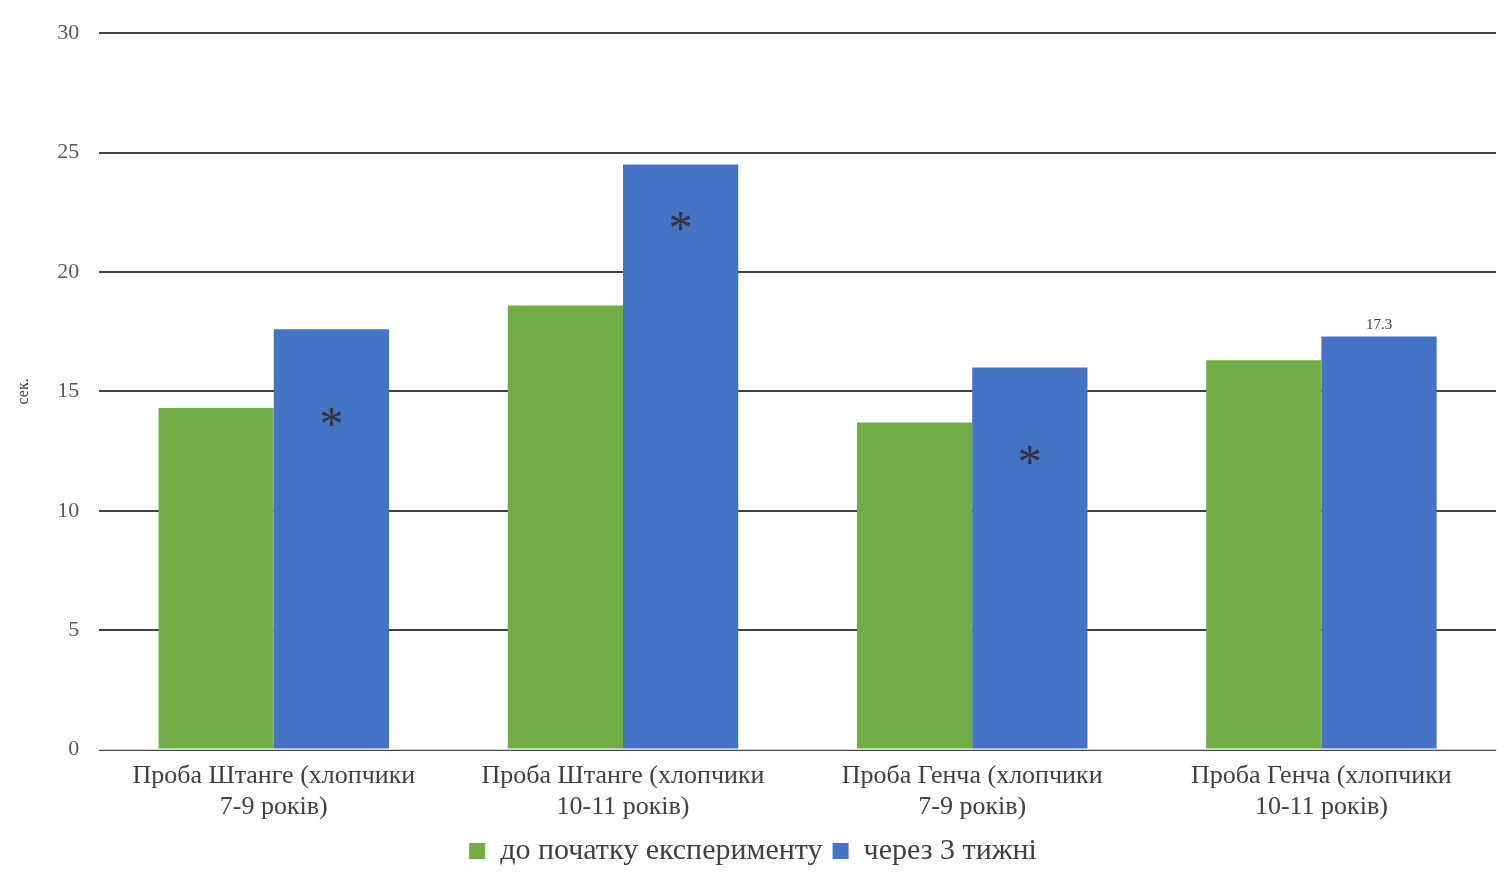 The width and height of the screenshot is (1506, 881). I want to click on y-tick-label: 0, so click(74, 748).